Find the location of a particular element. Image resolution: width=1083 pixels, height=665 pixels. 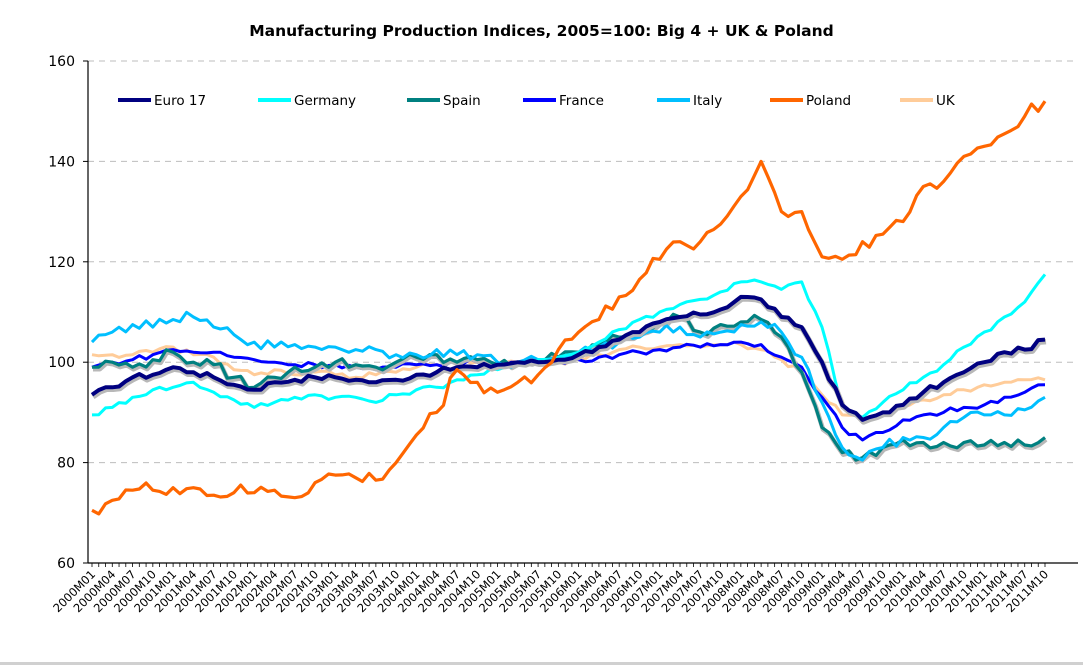

legend-item: Italy is located at coordinates (689, 101).